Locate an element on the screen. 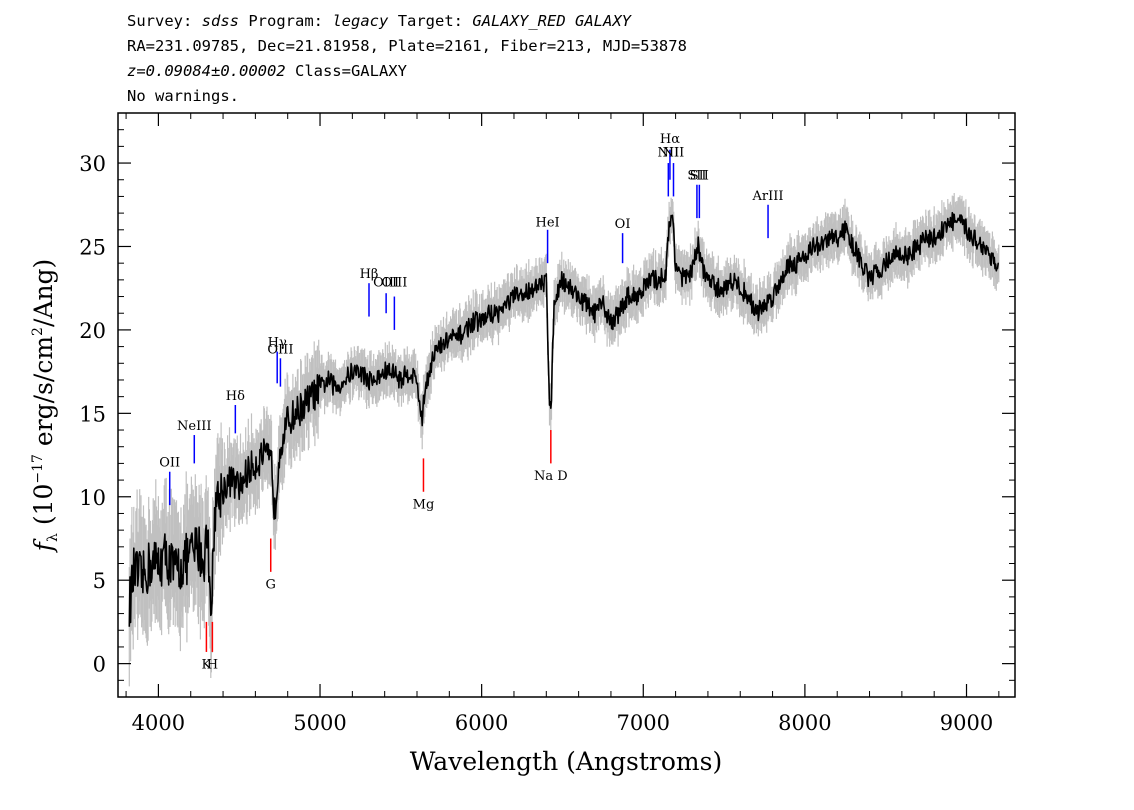 The width and height of the screenshot is (1134, 810). x-tick-label: 7000 is located at coordinates (643, 723).